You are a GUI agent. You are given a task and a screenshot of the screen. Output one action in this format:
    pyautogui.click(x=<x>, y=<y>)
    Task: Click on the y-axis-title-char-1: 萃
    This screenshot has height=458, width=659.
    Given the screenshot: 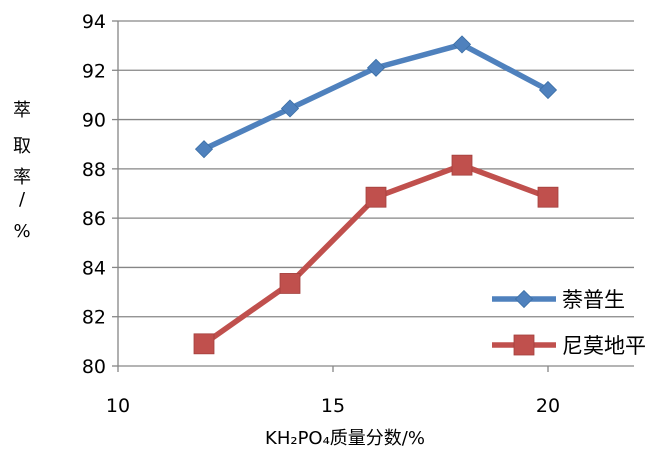 What is the action you would take?
    pyautogui.click(x=22, y=110)
    